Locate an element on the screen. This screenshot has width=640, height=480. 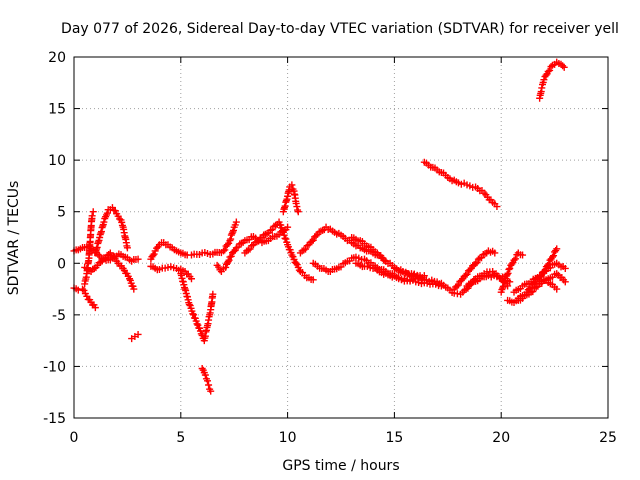
y-axis-label: SDTVAR / TECUs is located at coordinates (14, 238).